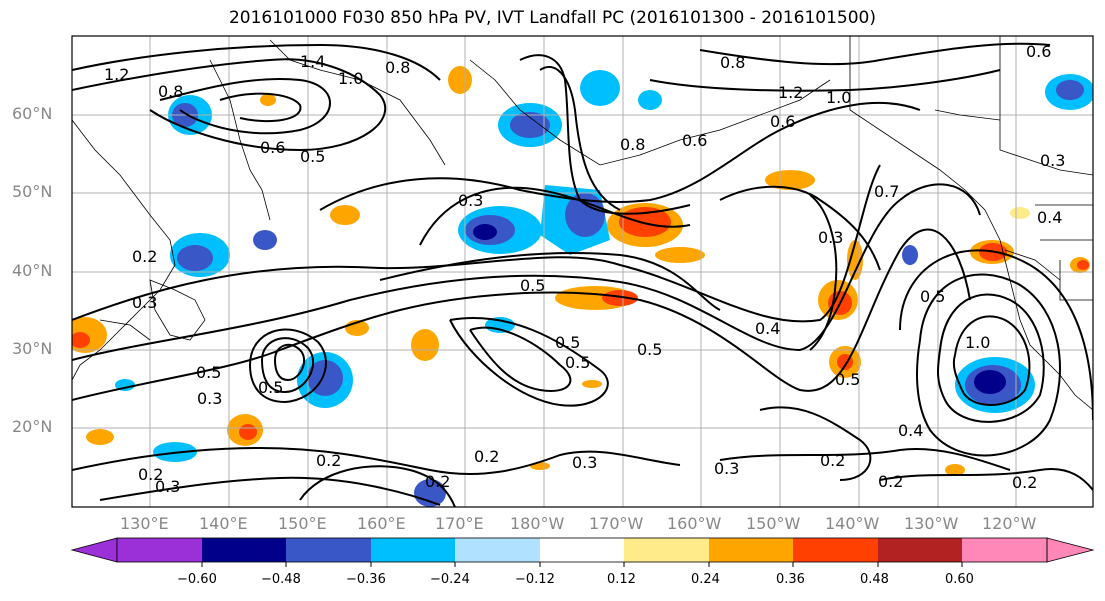 This screenshot has width=1105, height=601. What do you see at coordinates (886, 191) in the screenshot?
I see `contour-label: 0.7` at bounding box center [886, 191].